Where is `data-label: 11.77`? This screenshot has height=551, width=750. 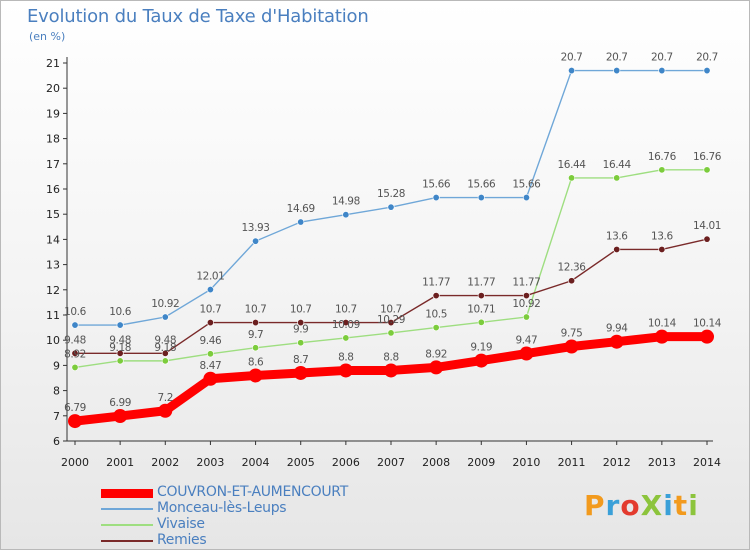 data-label: 11.77 is located at coordinates (526, 283).